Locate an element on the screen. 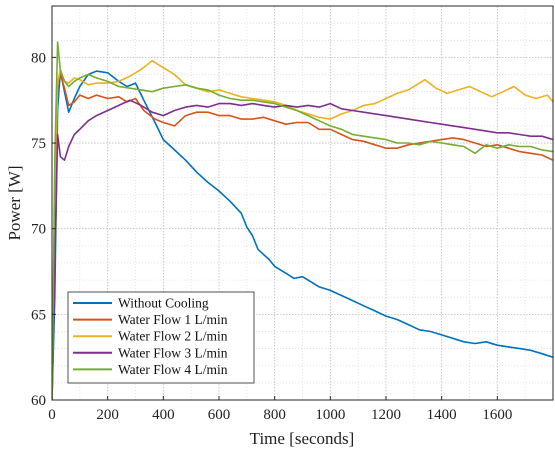 This screenshot has height=454, width=555. legend-box is located at coordinates (161, 337).